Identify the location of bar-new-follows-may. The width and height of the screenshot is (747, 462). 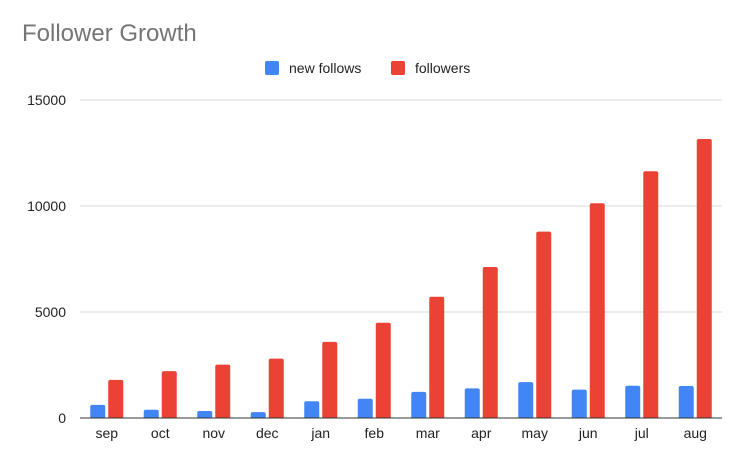
(526, 400).